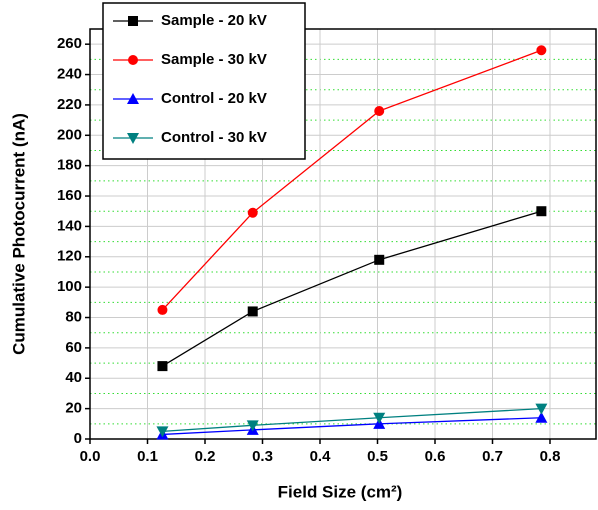 This screenshot has height=510, width=598. Describe the element at coordinates (69, 256) in the screenshot. I see `y-tick-label: 120` at that location.